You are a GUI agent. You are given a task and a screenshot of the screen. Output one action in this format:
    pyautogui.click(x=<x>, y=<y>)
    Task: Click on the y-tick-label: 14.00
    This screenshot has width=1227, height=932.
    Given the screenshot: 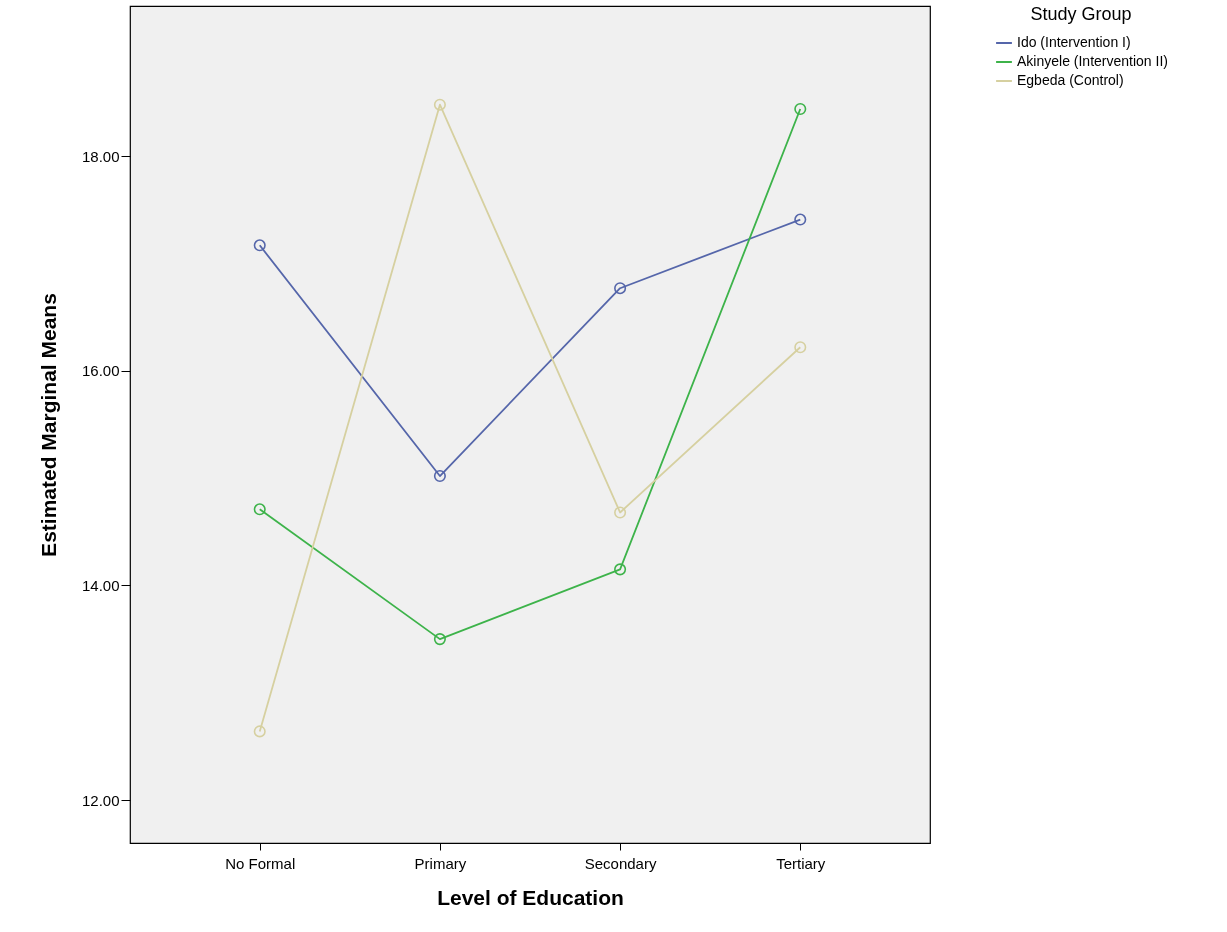 What is the action you would take?
    pyautogui.click(x=100, y=585)
    